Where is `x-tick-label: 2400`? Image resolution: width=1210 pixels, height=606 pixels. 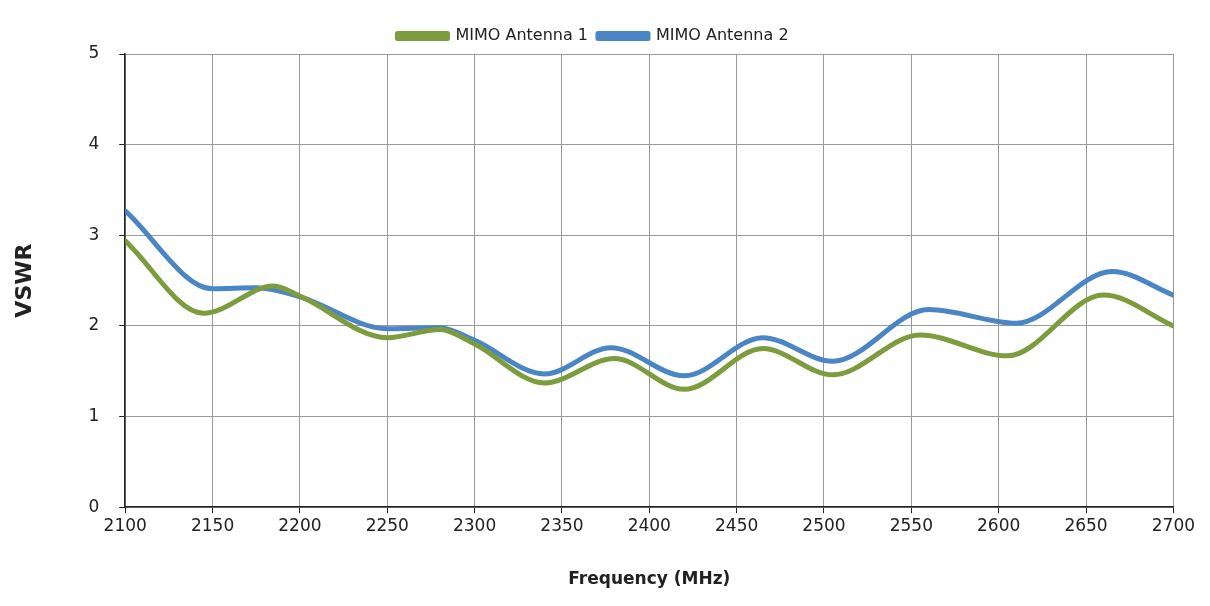
x-tick-label: 2400 is located at coordinates (649, 524).